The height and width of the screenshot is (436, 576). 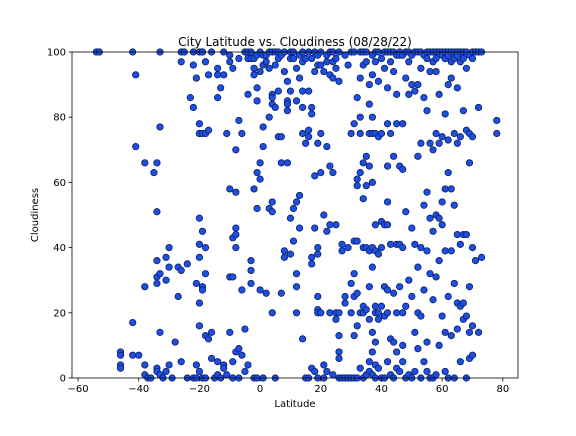 What do you see at coordinates (294, 404) in the screenshot?
I see `x-axis-label: Latitude` at bounding box center [294, 404].